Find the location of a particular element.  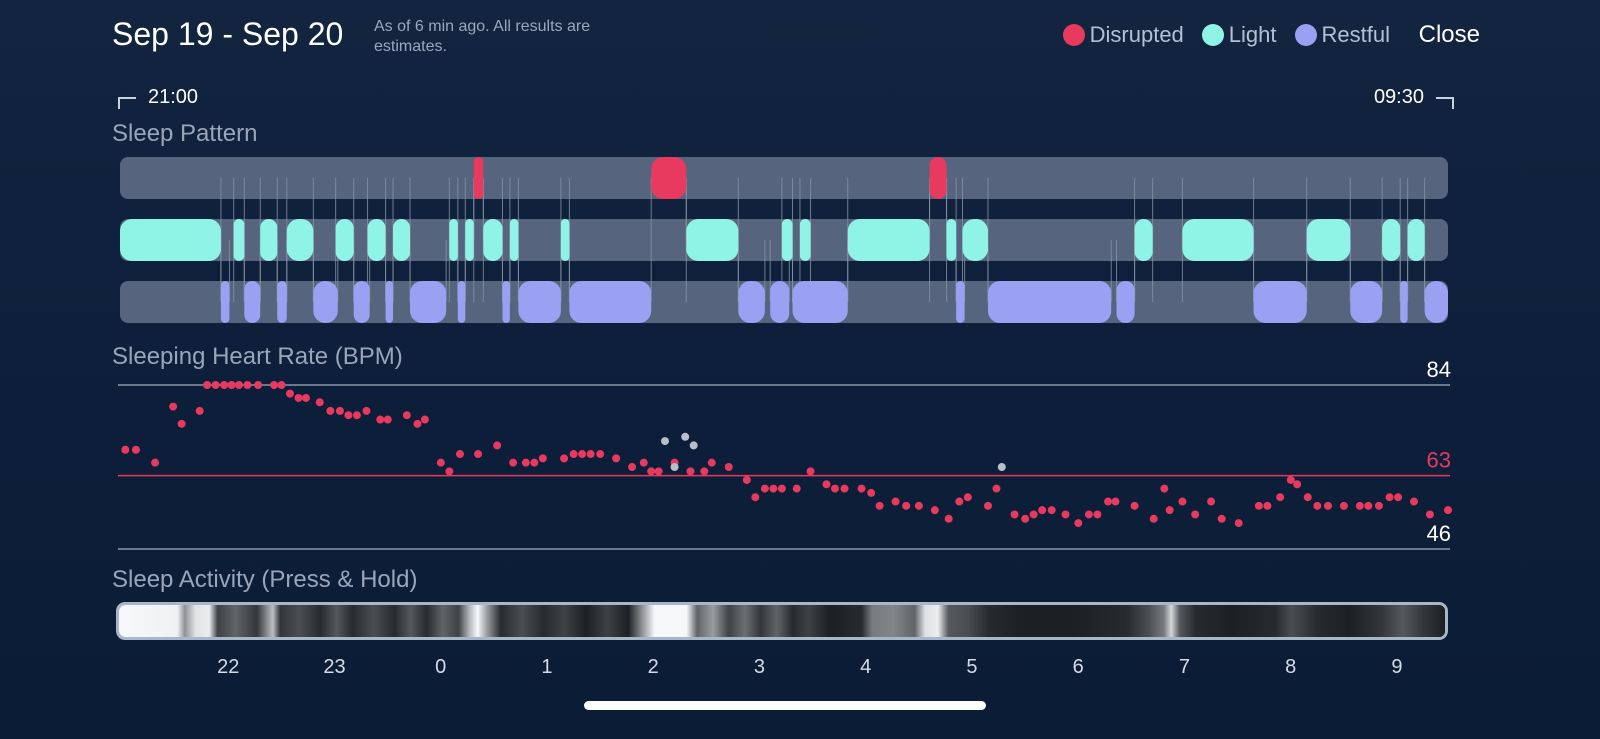

sleep-activity-bar is located at coordinates (782, 621).